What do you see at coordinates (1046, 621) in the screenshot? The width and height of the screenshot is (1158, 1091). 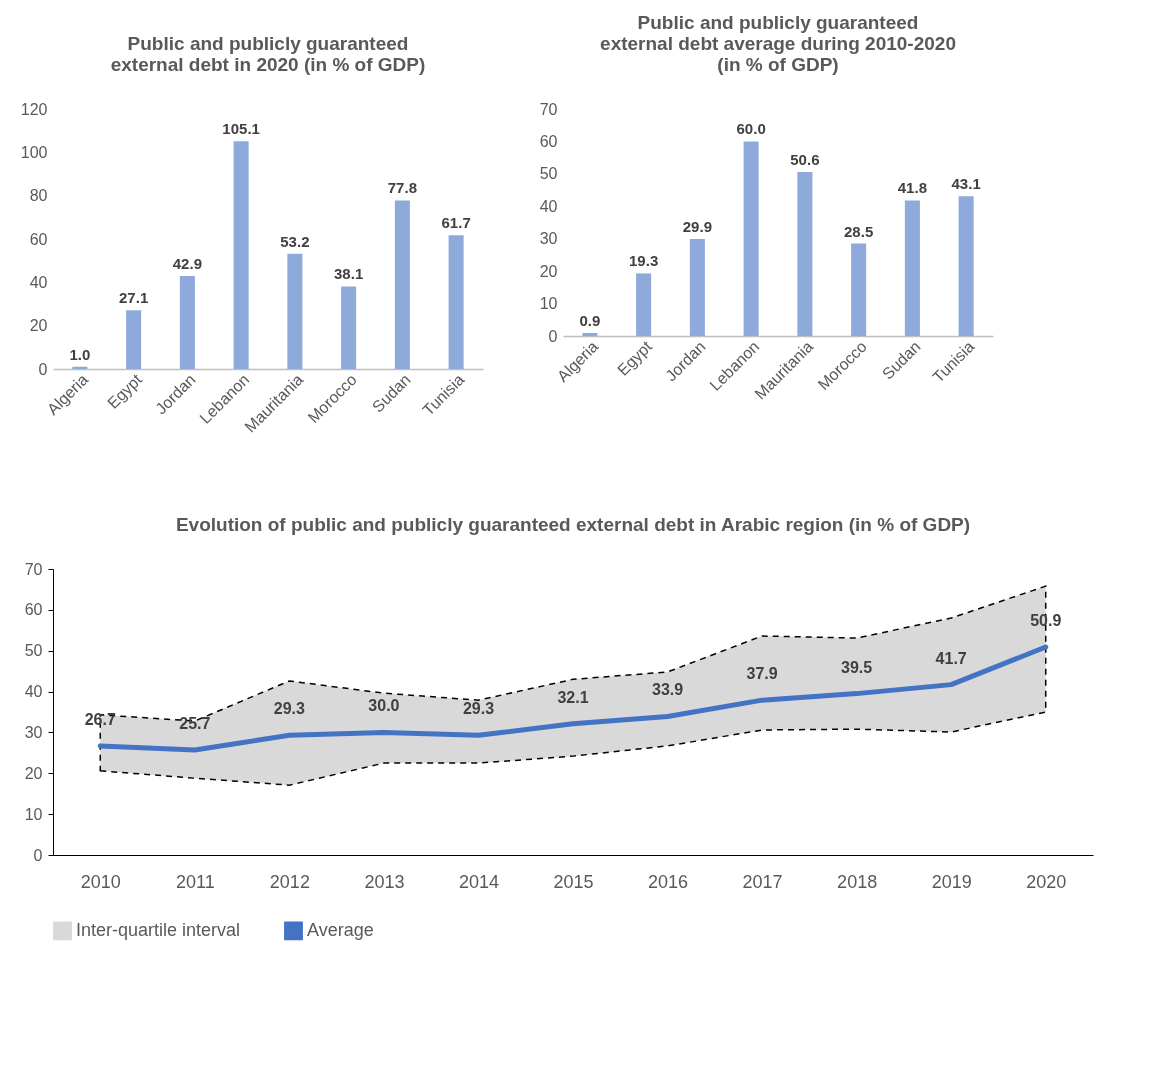 I see `data-label: 50.9` at bounding box center [1046, 621].